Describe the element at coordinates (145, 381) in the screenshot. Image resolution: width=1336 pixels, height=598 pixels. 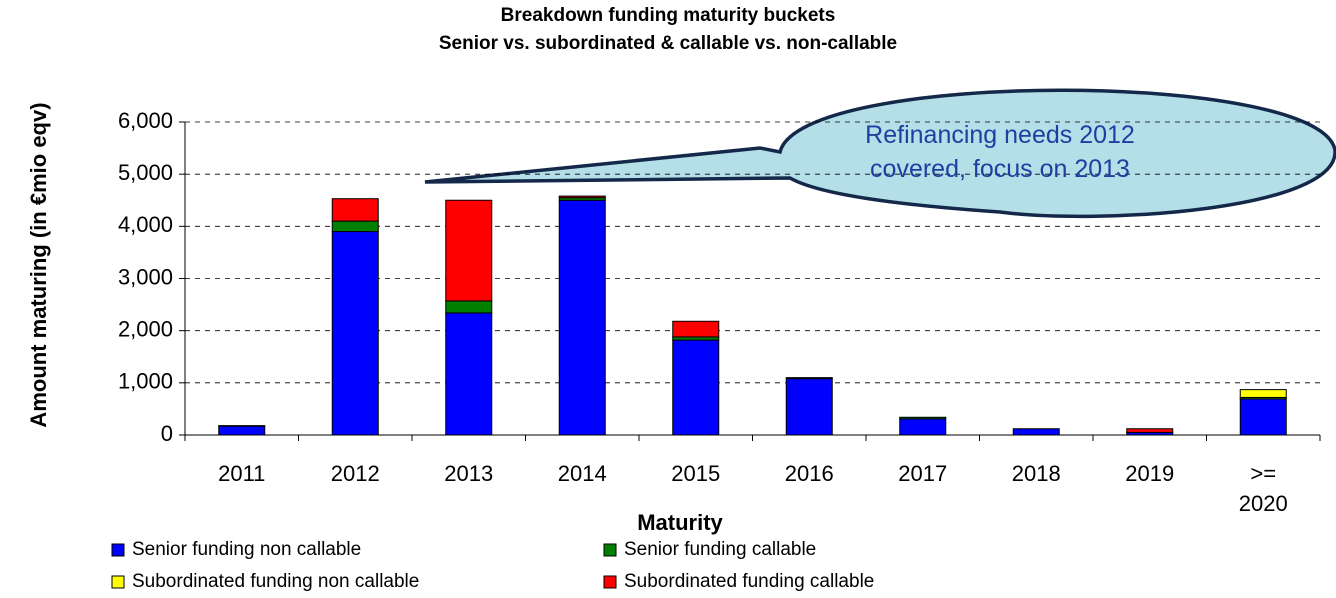
I see `y-tick-label: 1,000` at that location.